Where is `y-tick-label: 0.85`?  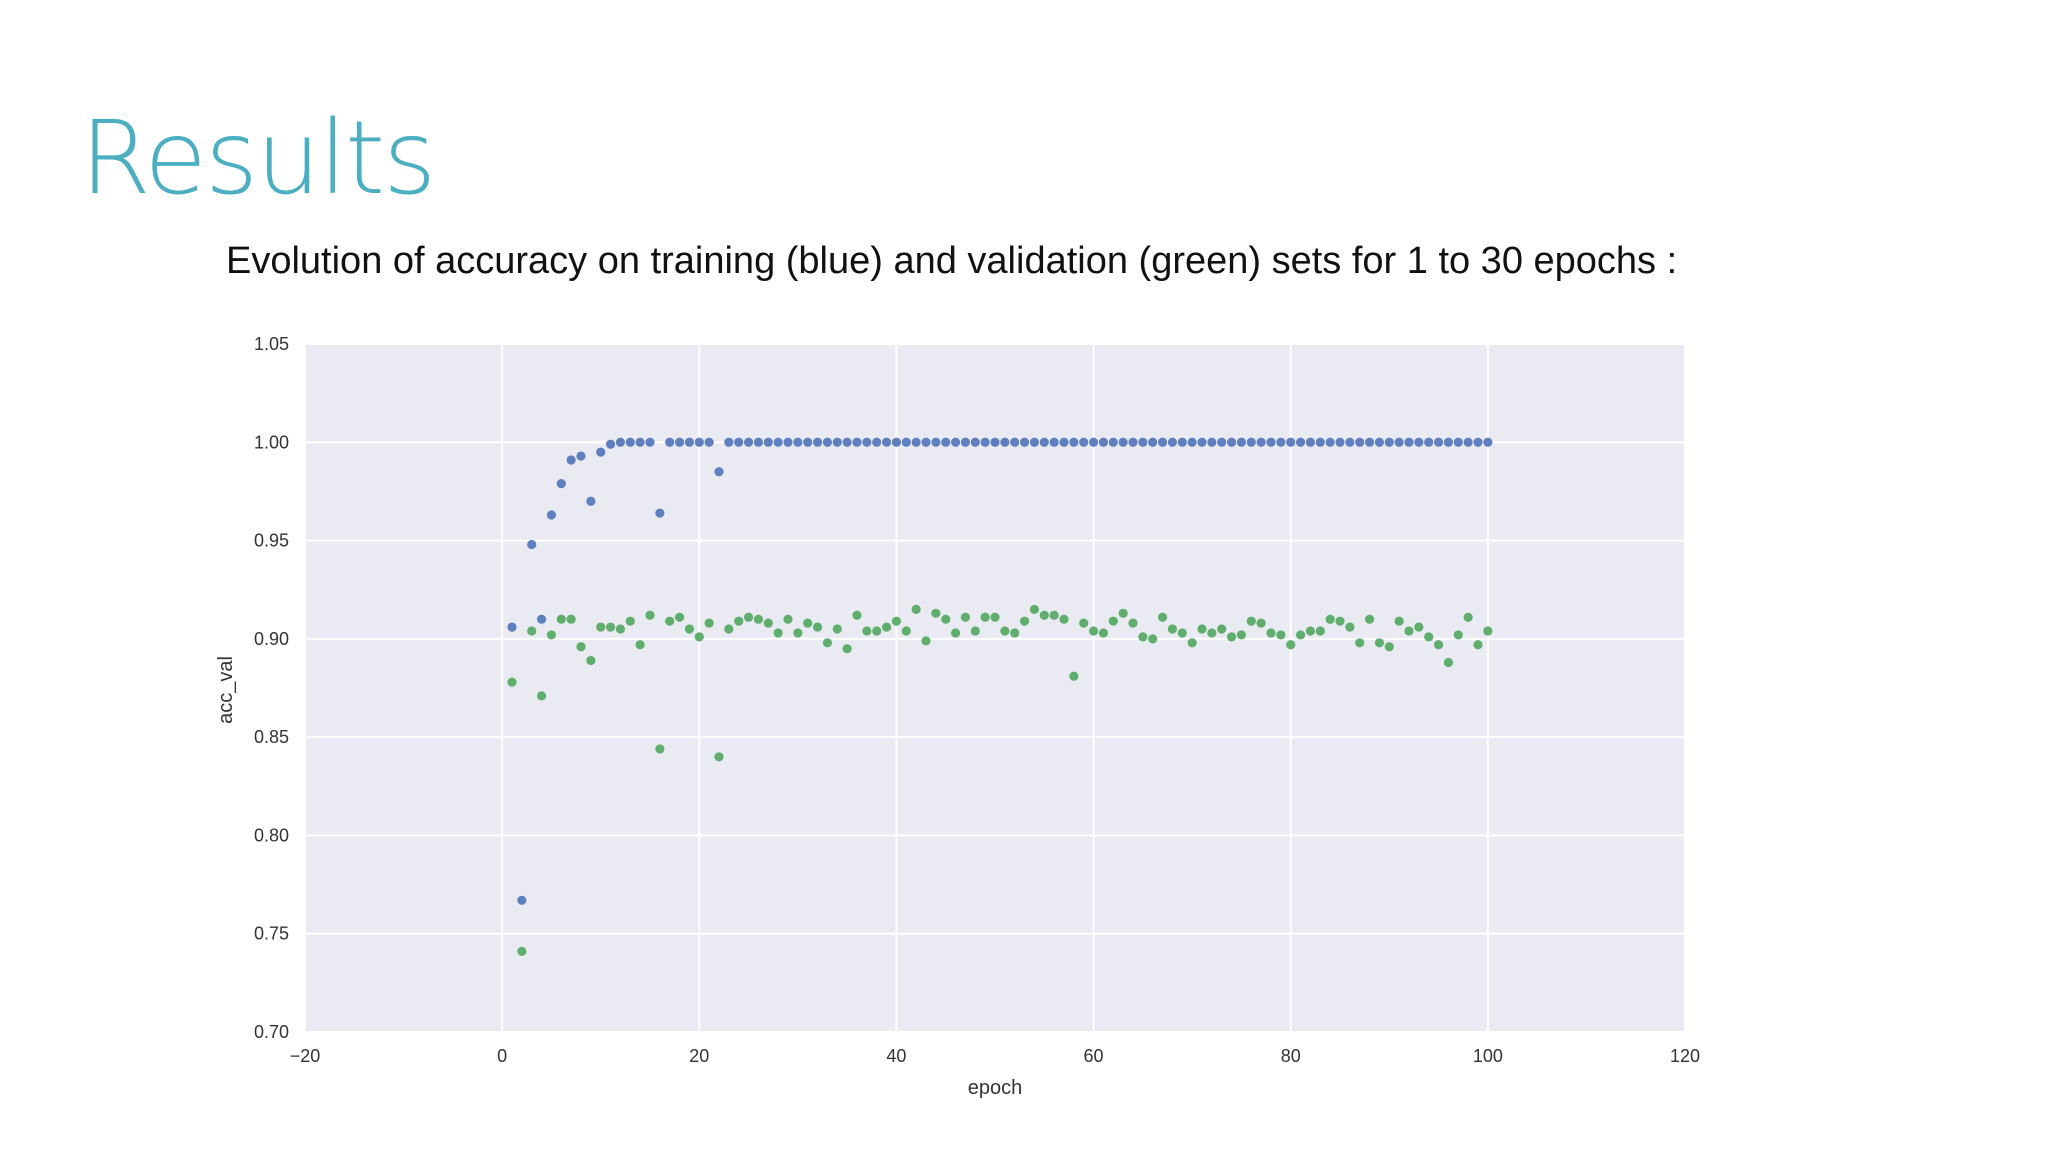 y-tick-label: 0.85 is located at coordinates (271, 737).